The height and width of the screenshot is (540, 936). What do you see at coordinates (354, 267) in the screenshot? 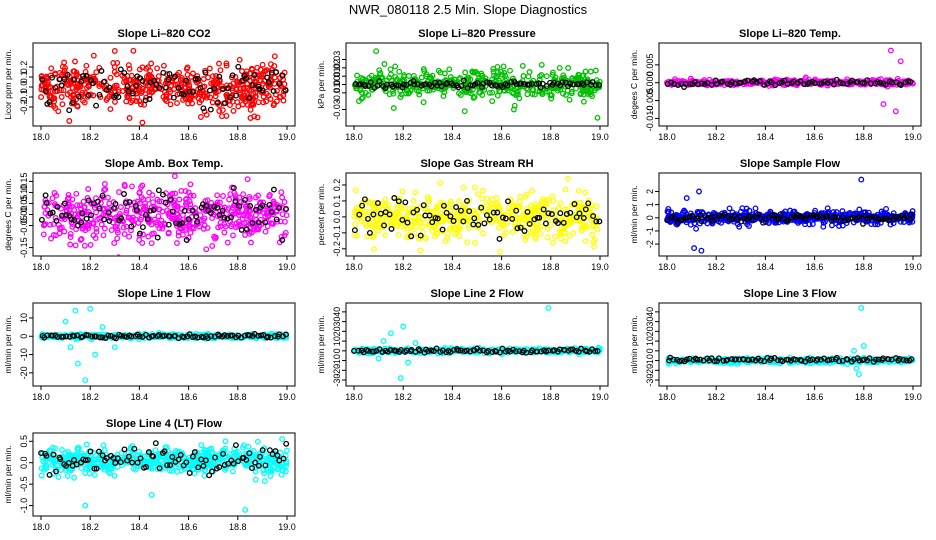
I see `x-tick-label: 18.0` at bounding box center [354, 267].